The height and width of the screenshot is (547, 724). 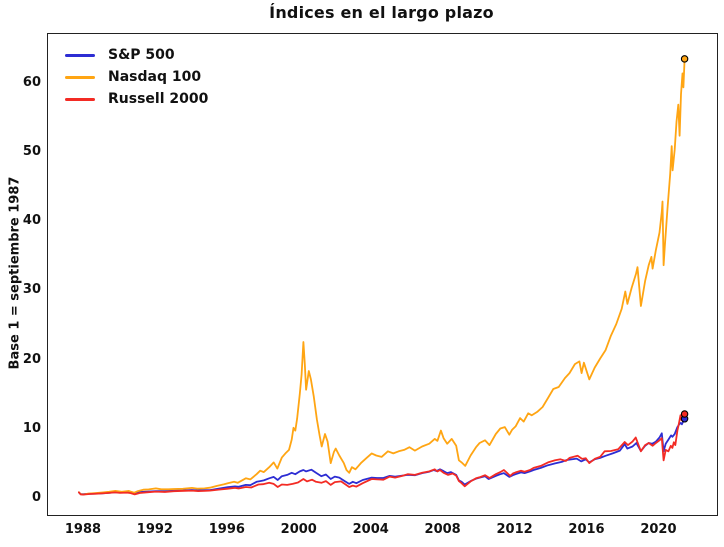 What do you see at coordinates (586, 529) in the screenshot?
I see `x-tick-label-2016: 2016` at bounding box center [586, 529].